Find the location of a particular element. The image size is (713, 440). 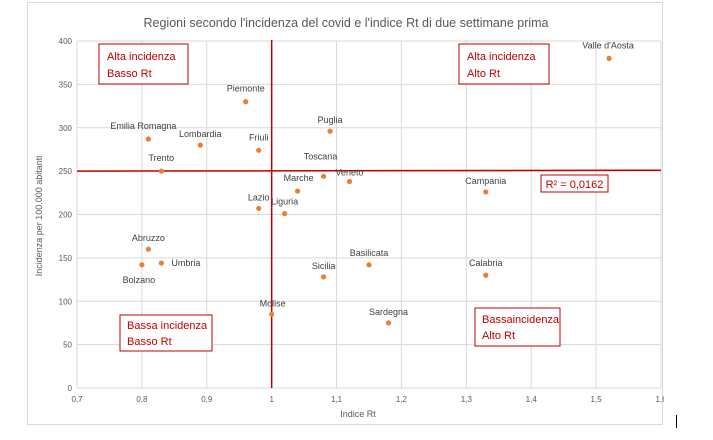

r-squared-box: R² = 0,0162 is located at coordinates (574, 183).